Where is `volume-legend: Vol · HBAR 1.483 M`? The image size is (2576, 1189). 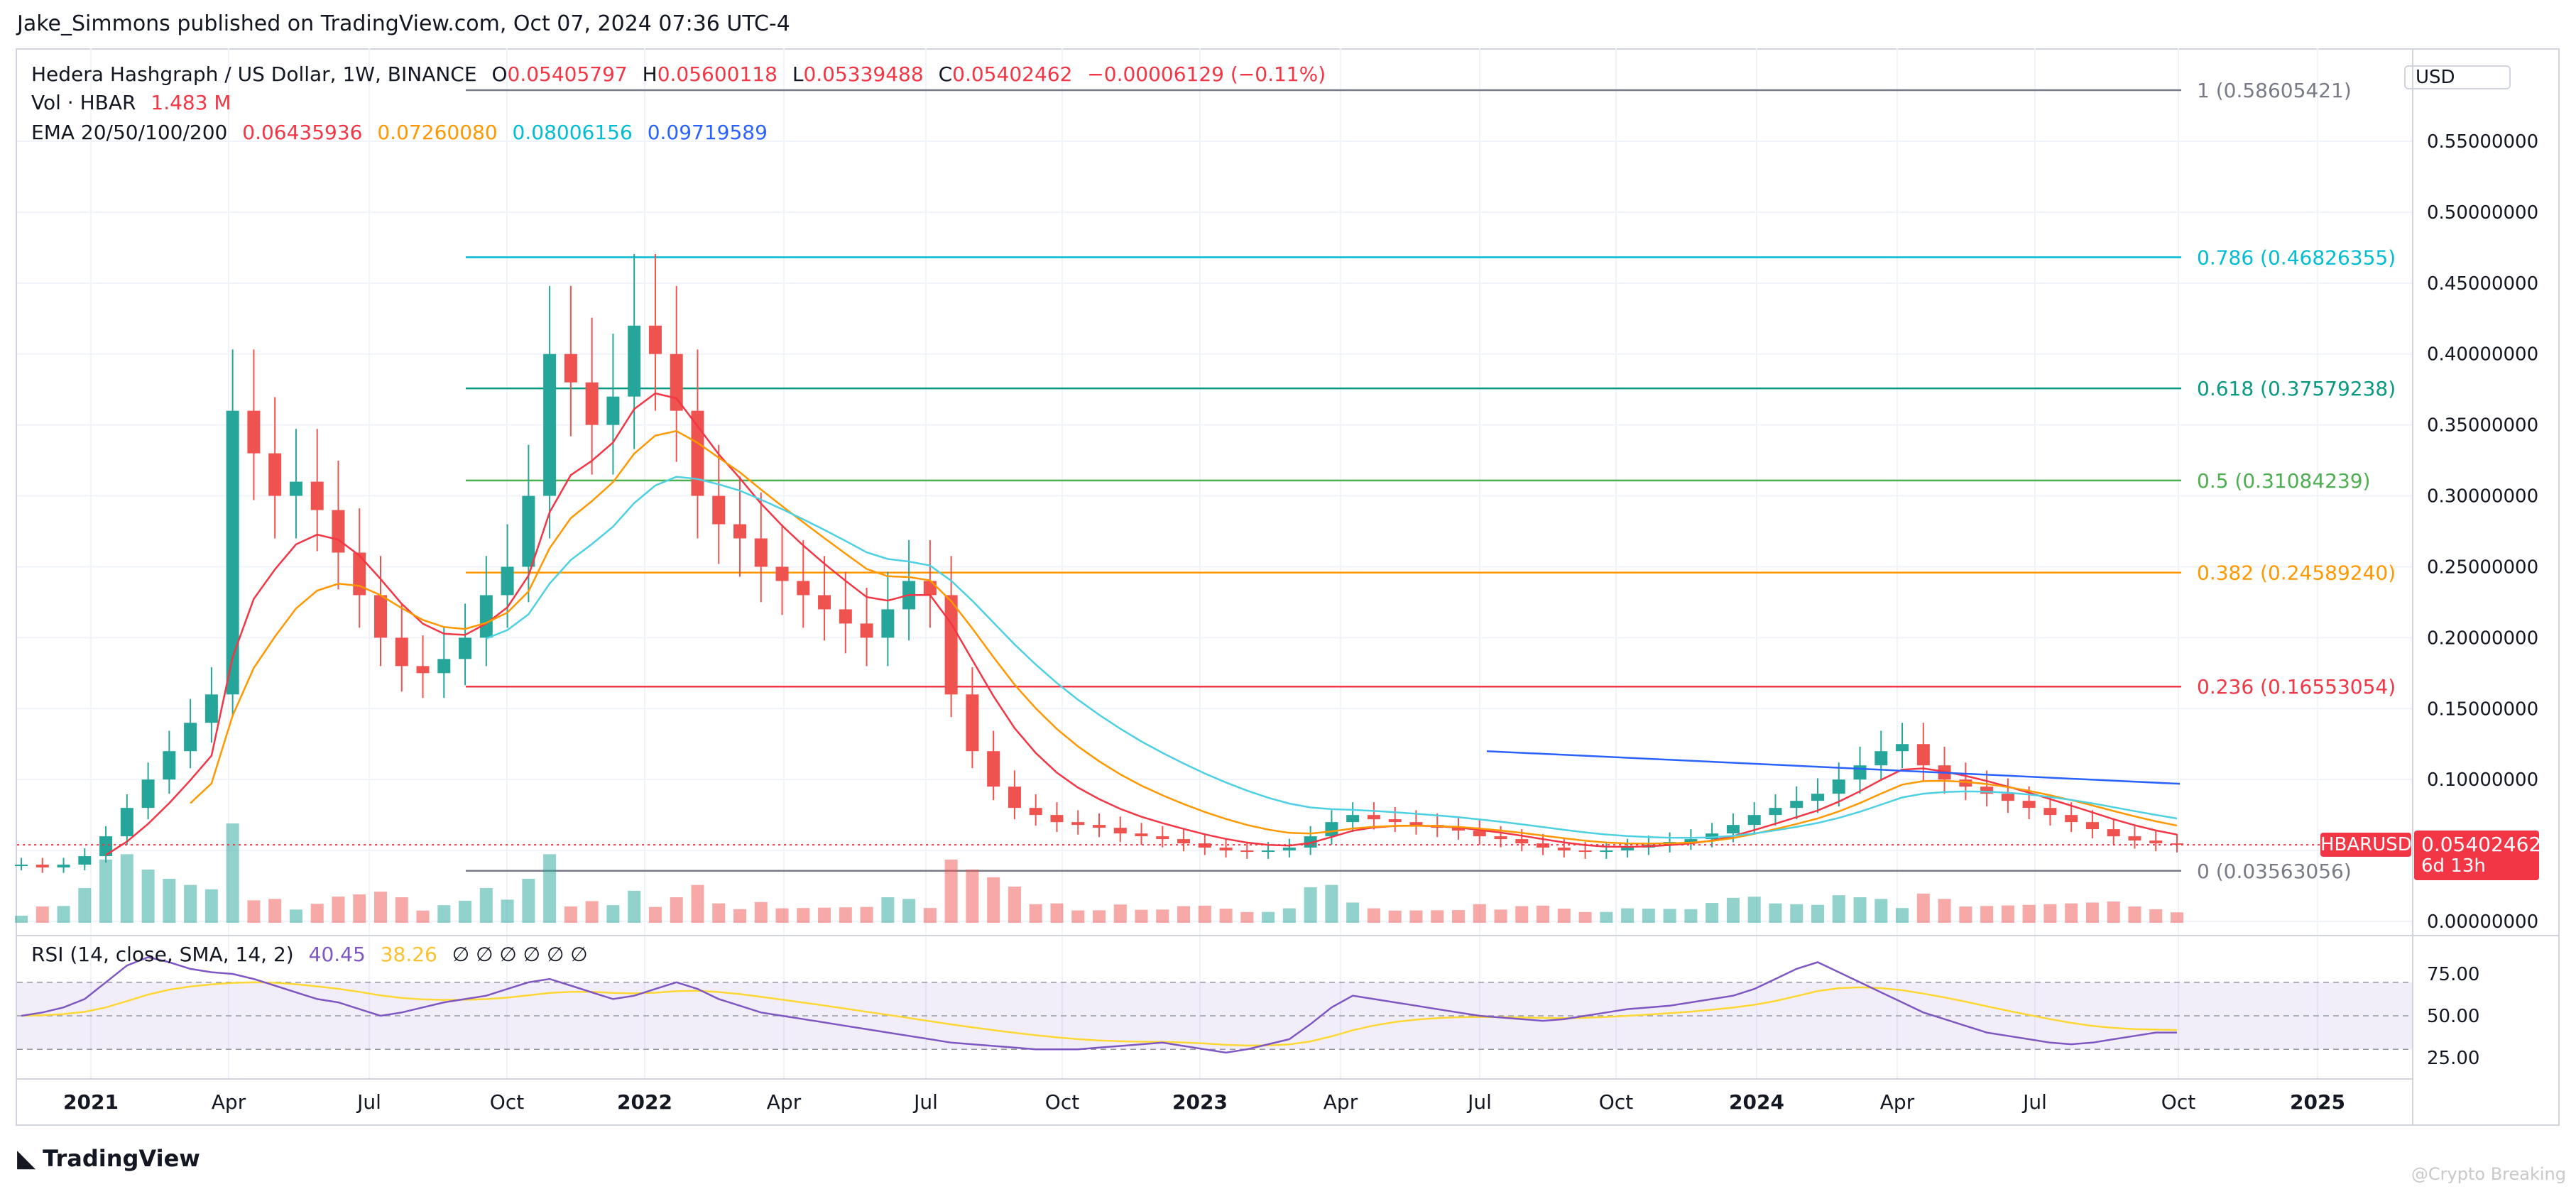
volume-legend: Vol · HBAR 1.483 M is located at coordinates (131, 102).